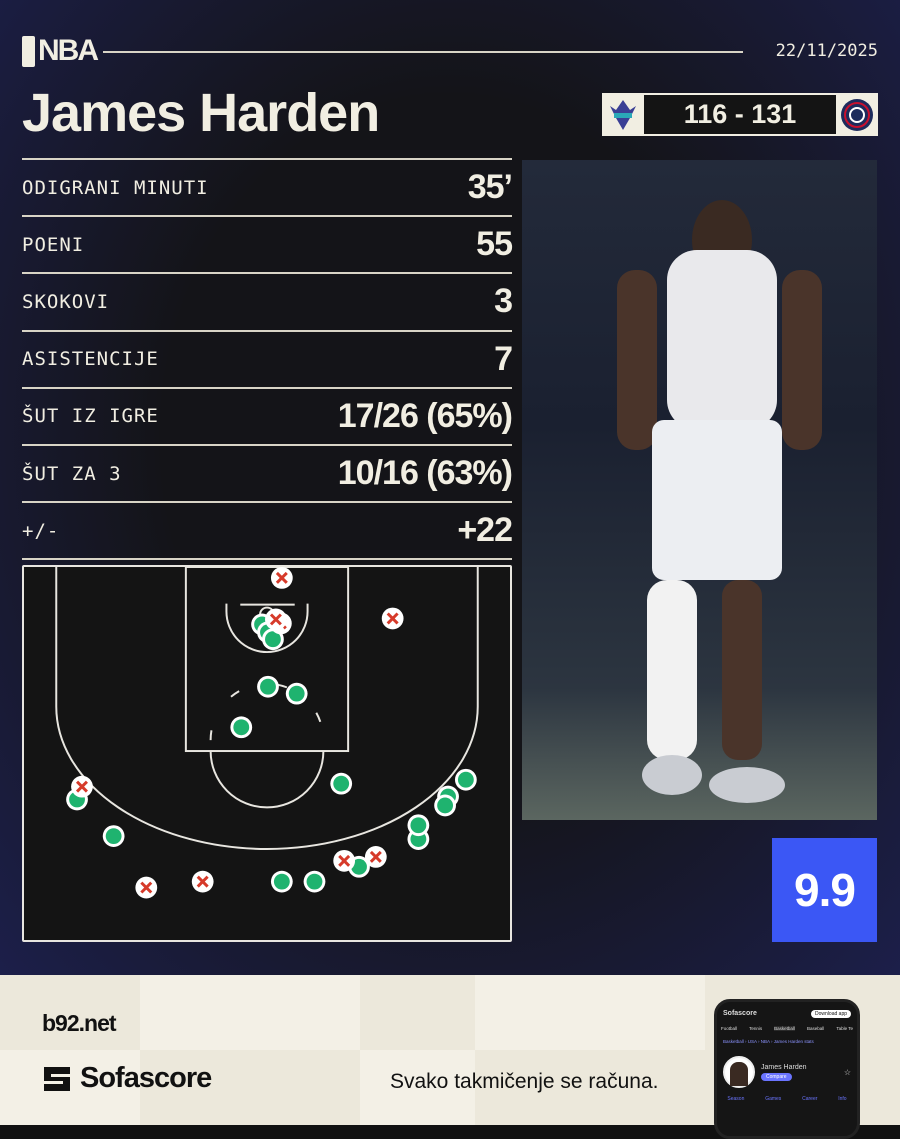 The width and height of the screenshot is (900, 1139). I want to click on stat-value: 10/16 (63%), so click(425, 473).